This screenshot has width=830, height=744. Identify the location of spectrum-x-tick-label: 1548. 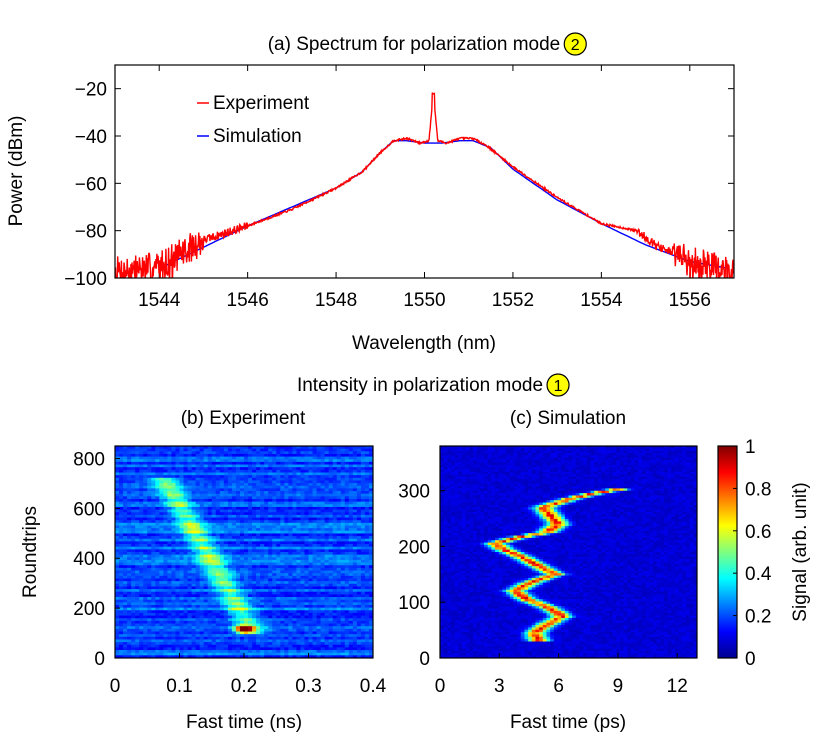
(336, 300).